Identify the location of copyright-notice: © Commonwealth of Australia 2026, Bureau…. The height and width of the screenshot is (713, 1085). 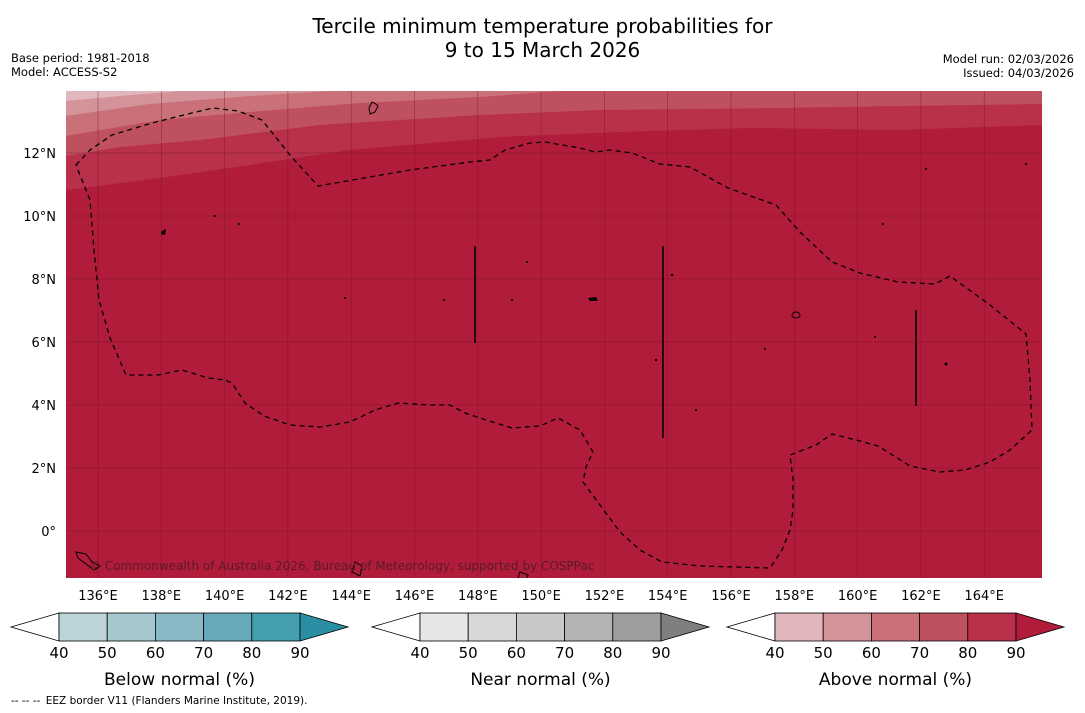
(341, 566).